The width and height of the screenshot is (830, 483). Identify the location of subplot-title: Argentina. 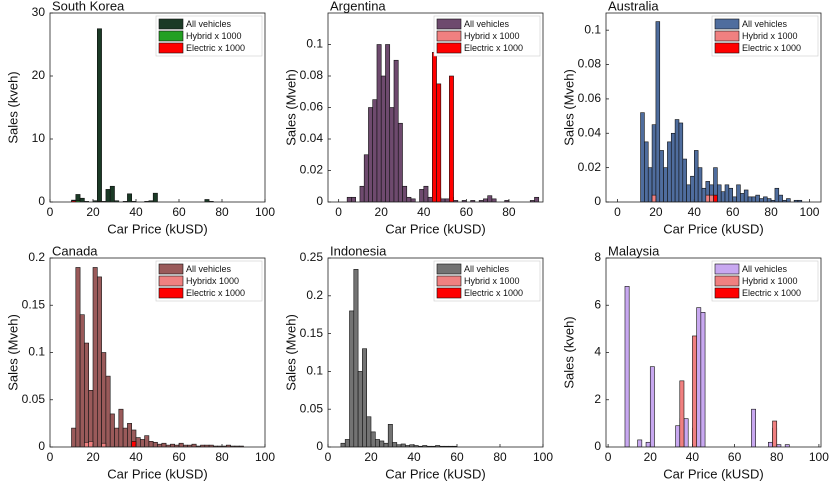
(358, 6).